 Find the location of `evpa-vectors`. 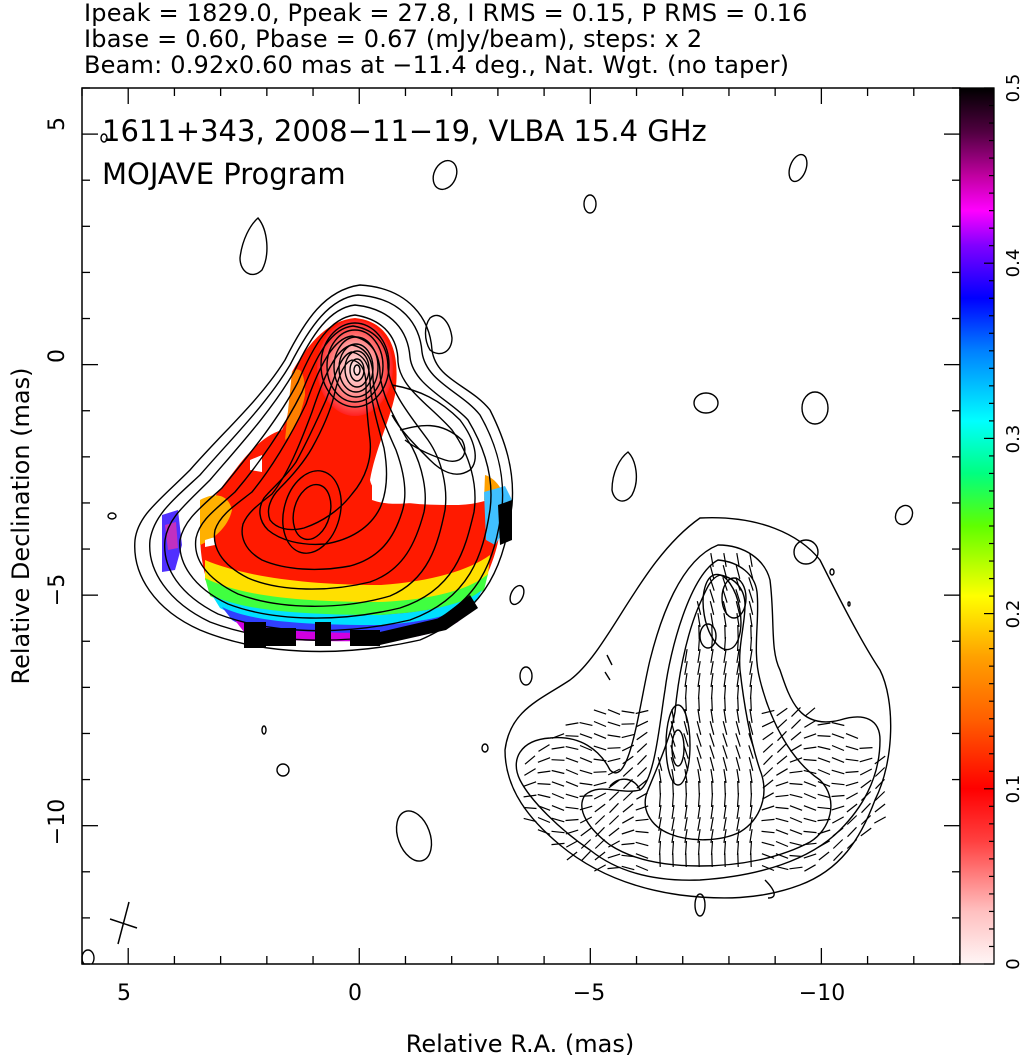

evpa-vectors is located at coordinates (704, 712).